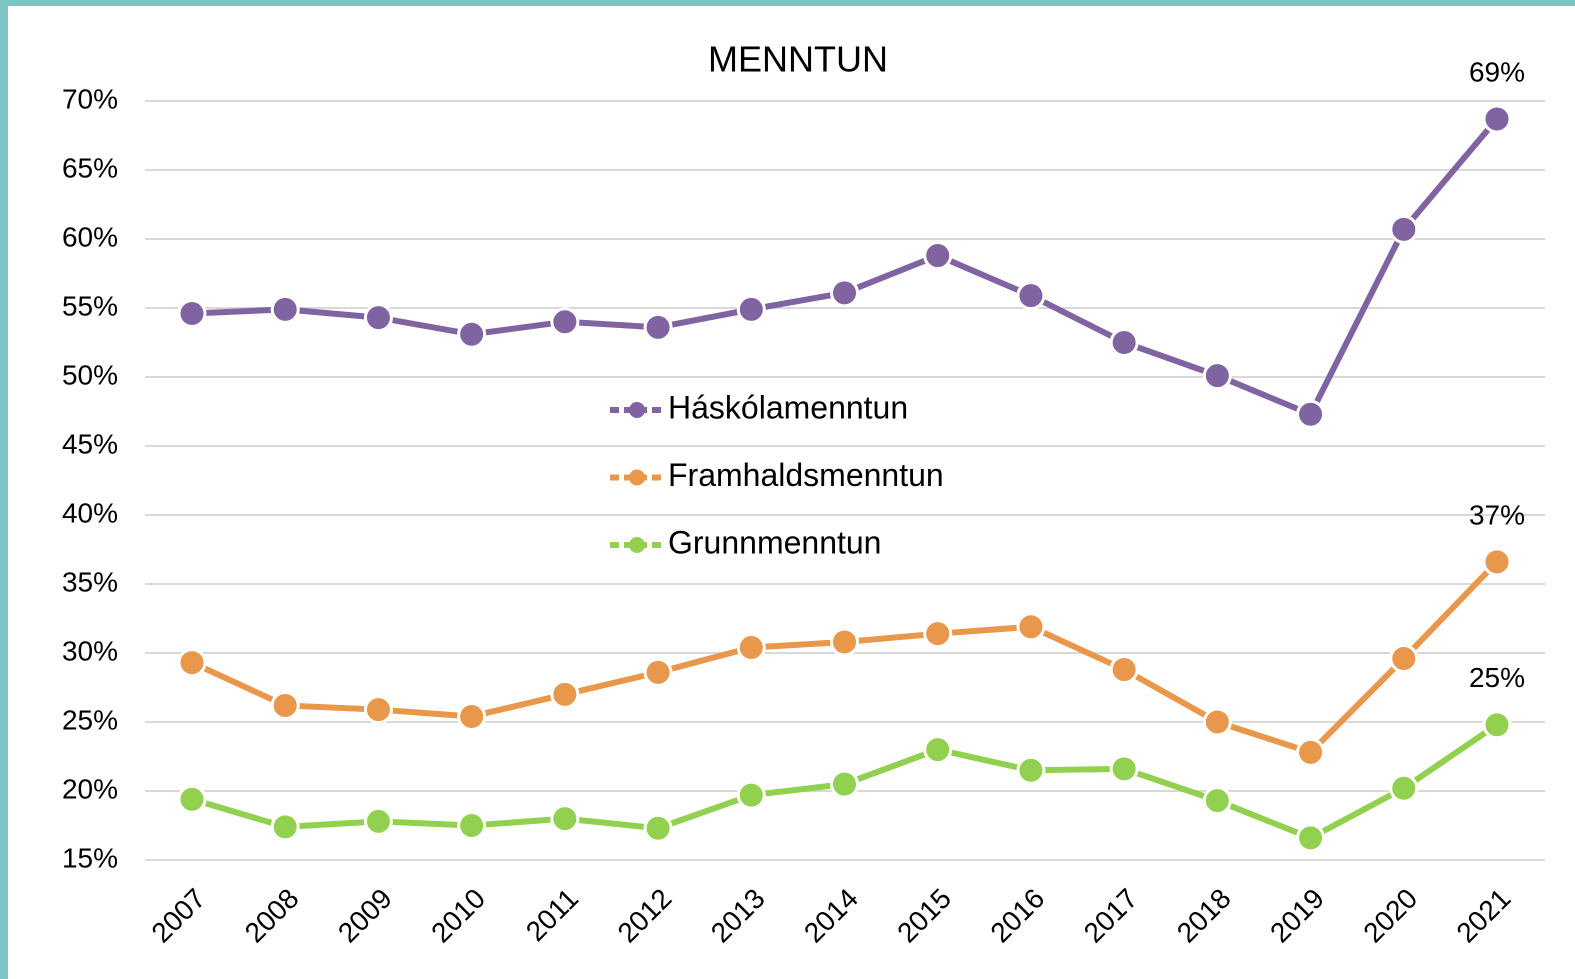 The height and width of the screenshot is (979, 1575). Describe the element at coordinates (90, 650) in the screenshot. I see `y-tick-label: 30%` at that location.